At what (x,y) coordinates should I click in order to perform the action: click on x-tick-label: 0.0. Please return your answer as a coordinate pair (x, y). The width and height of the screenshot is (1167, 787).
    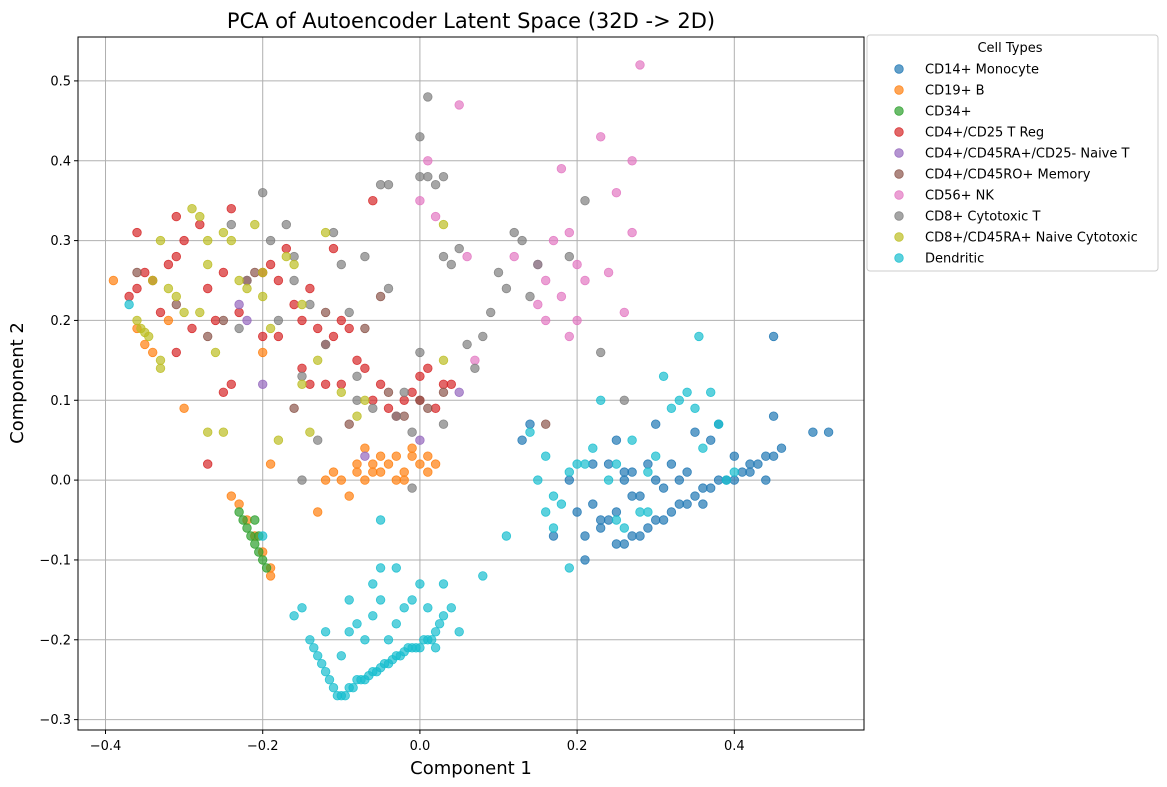
    Looking at the image, I should click on (420, 746).